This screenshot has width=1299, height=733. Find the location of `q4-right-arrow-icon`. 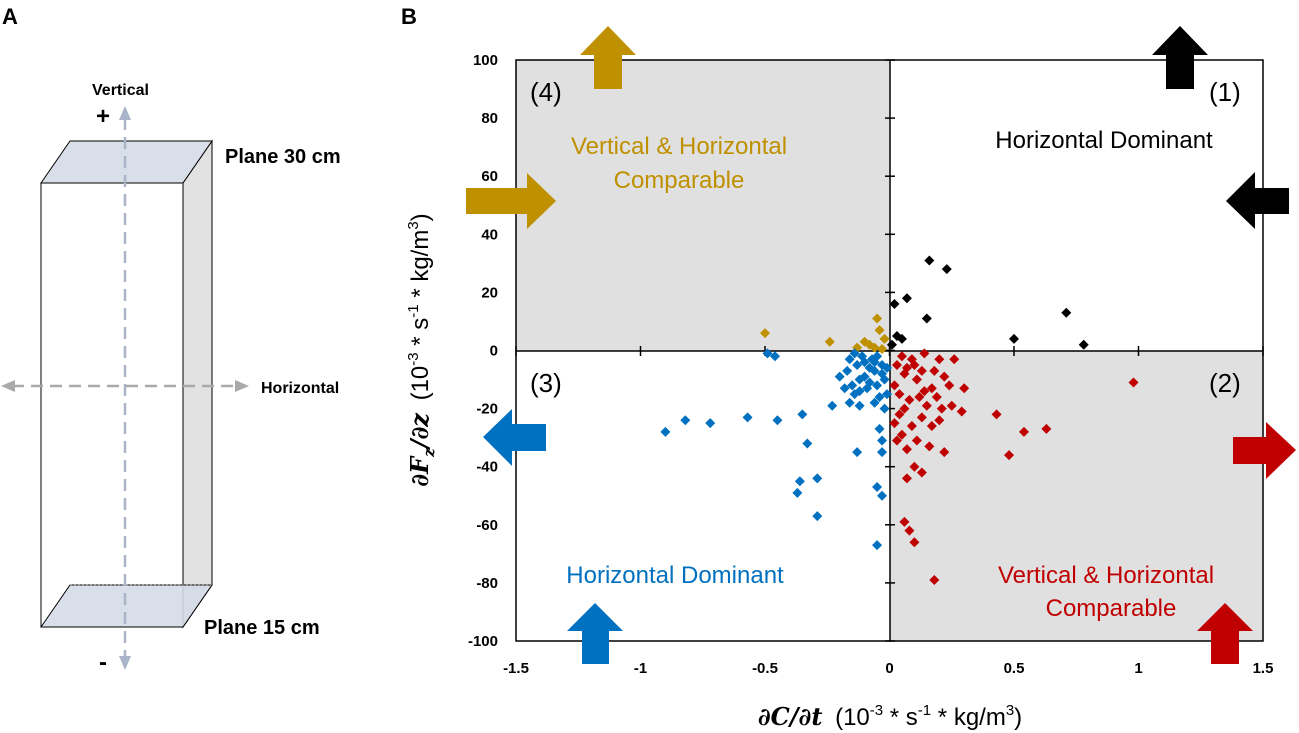

q4-right-arrow-icon is located at coordinates (511, 201).